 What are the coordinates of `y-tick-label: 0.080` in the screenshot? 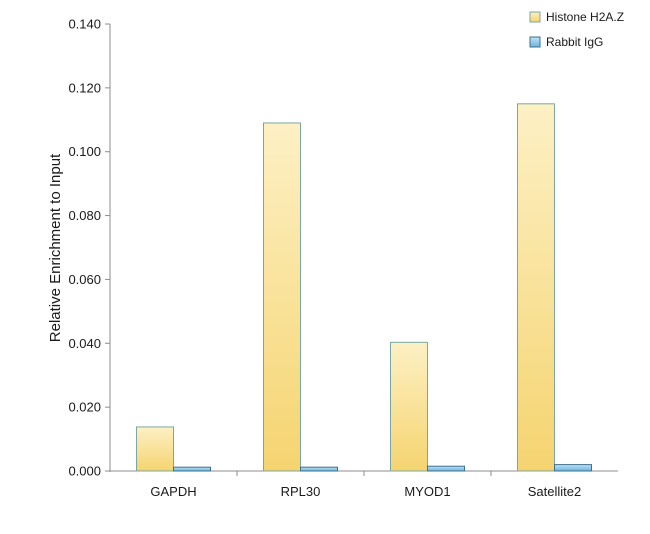 It's located at (84, 215).